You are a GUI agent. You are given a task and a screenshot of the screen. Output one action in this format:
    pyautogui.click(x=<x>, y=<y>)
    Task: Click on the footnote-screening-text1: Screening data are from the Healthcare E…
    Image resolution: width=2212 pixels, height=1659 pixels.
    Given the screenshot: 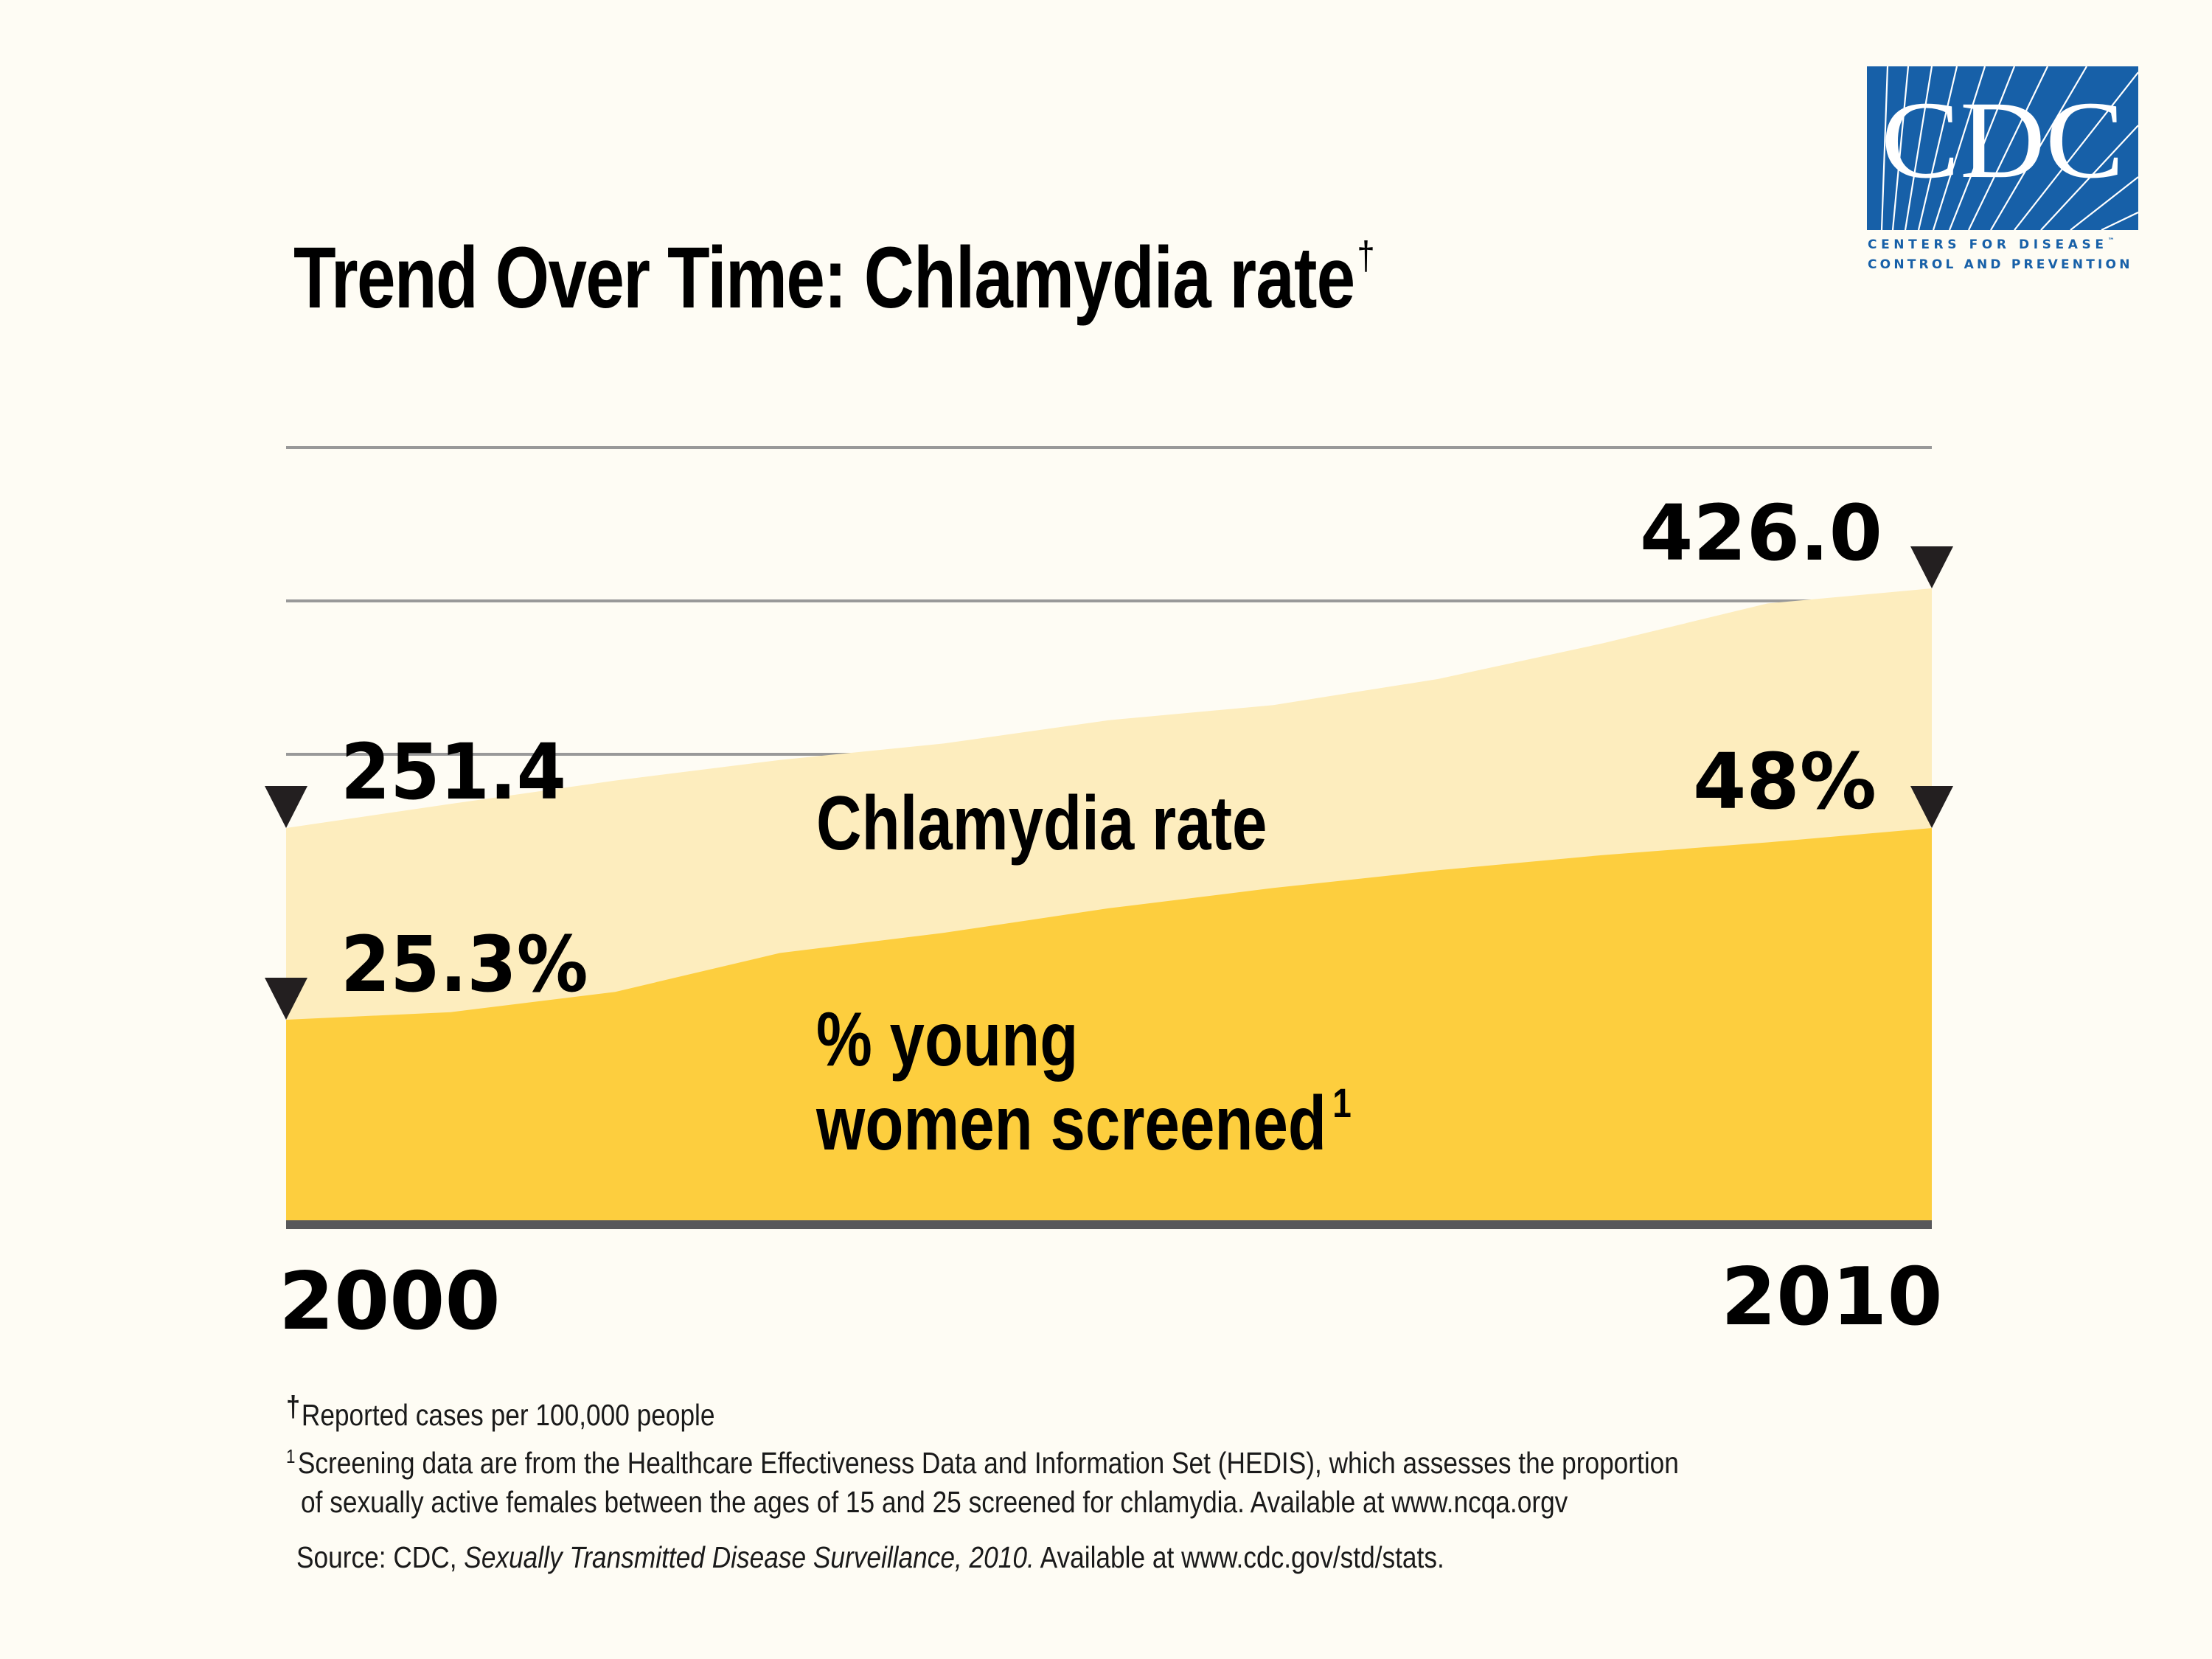 What is the action you would take?
    pyautogui.click(x=988, y=1463)
    